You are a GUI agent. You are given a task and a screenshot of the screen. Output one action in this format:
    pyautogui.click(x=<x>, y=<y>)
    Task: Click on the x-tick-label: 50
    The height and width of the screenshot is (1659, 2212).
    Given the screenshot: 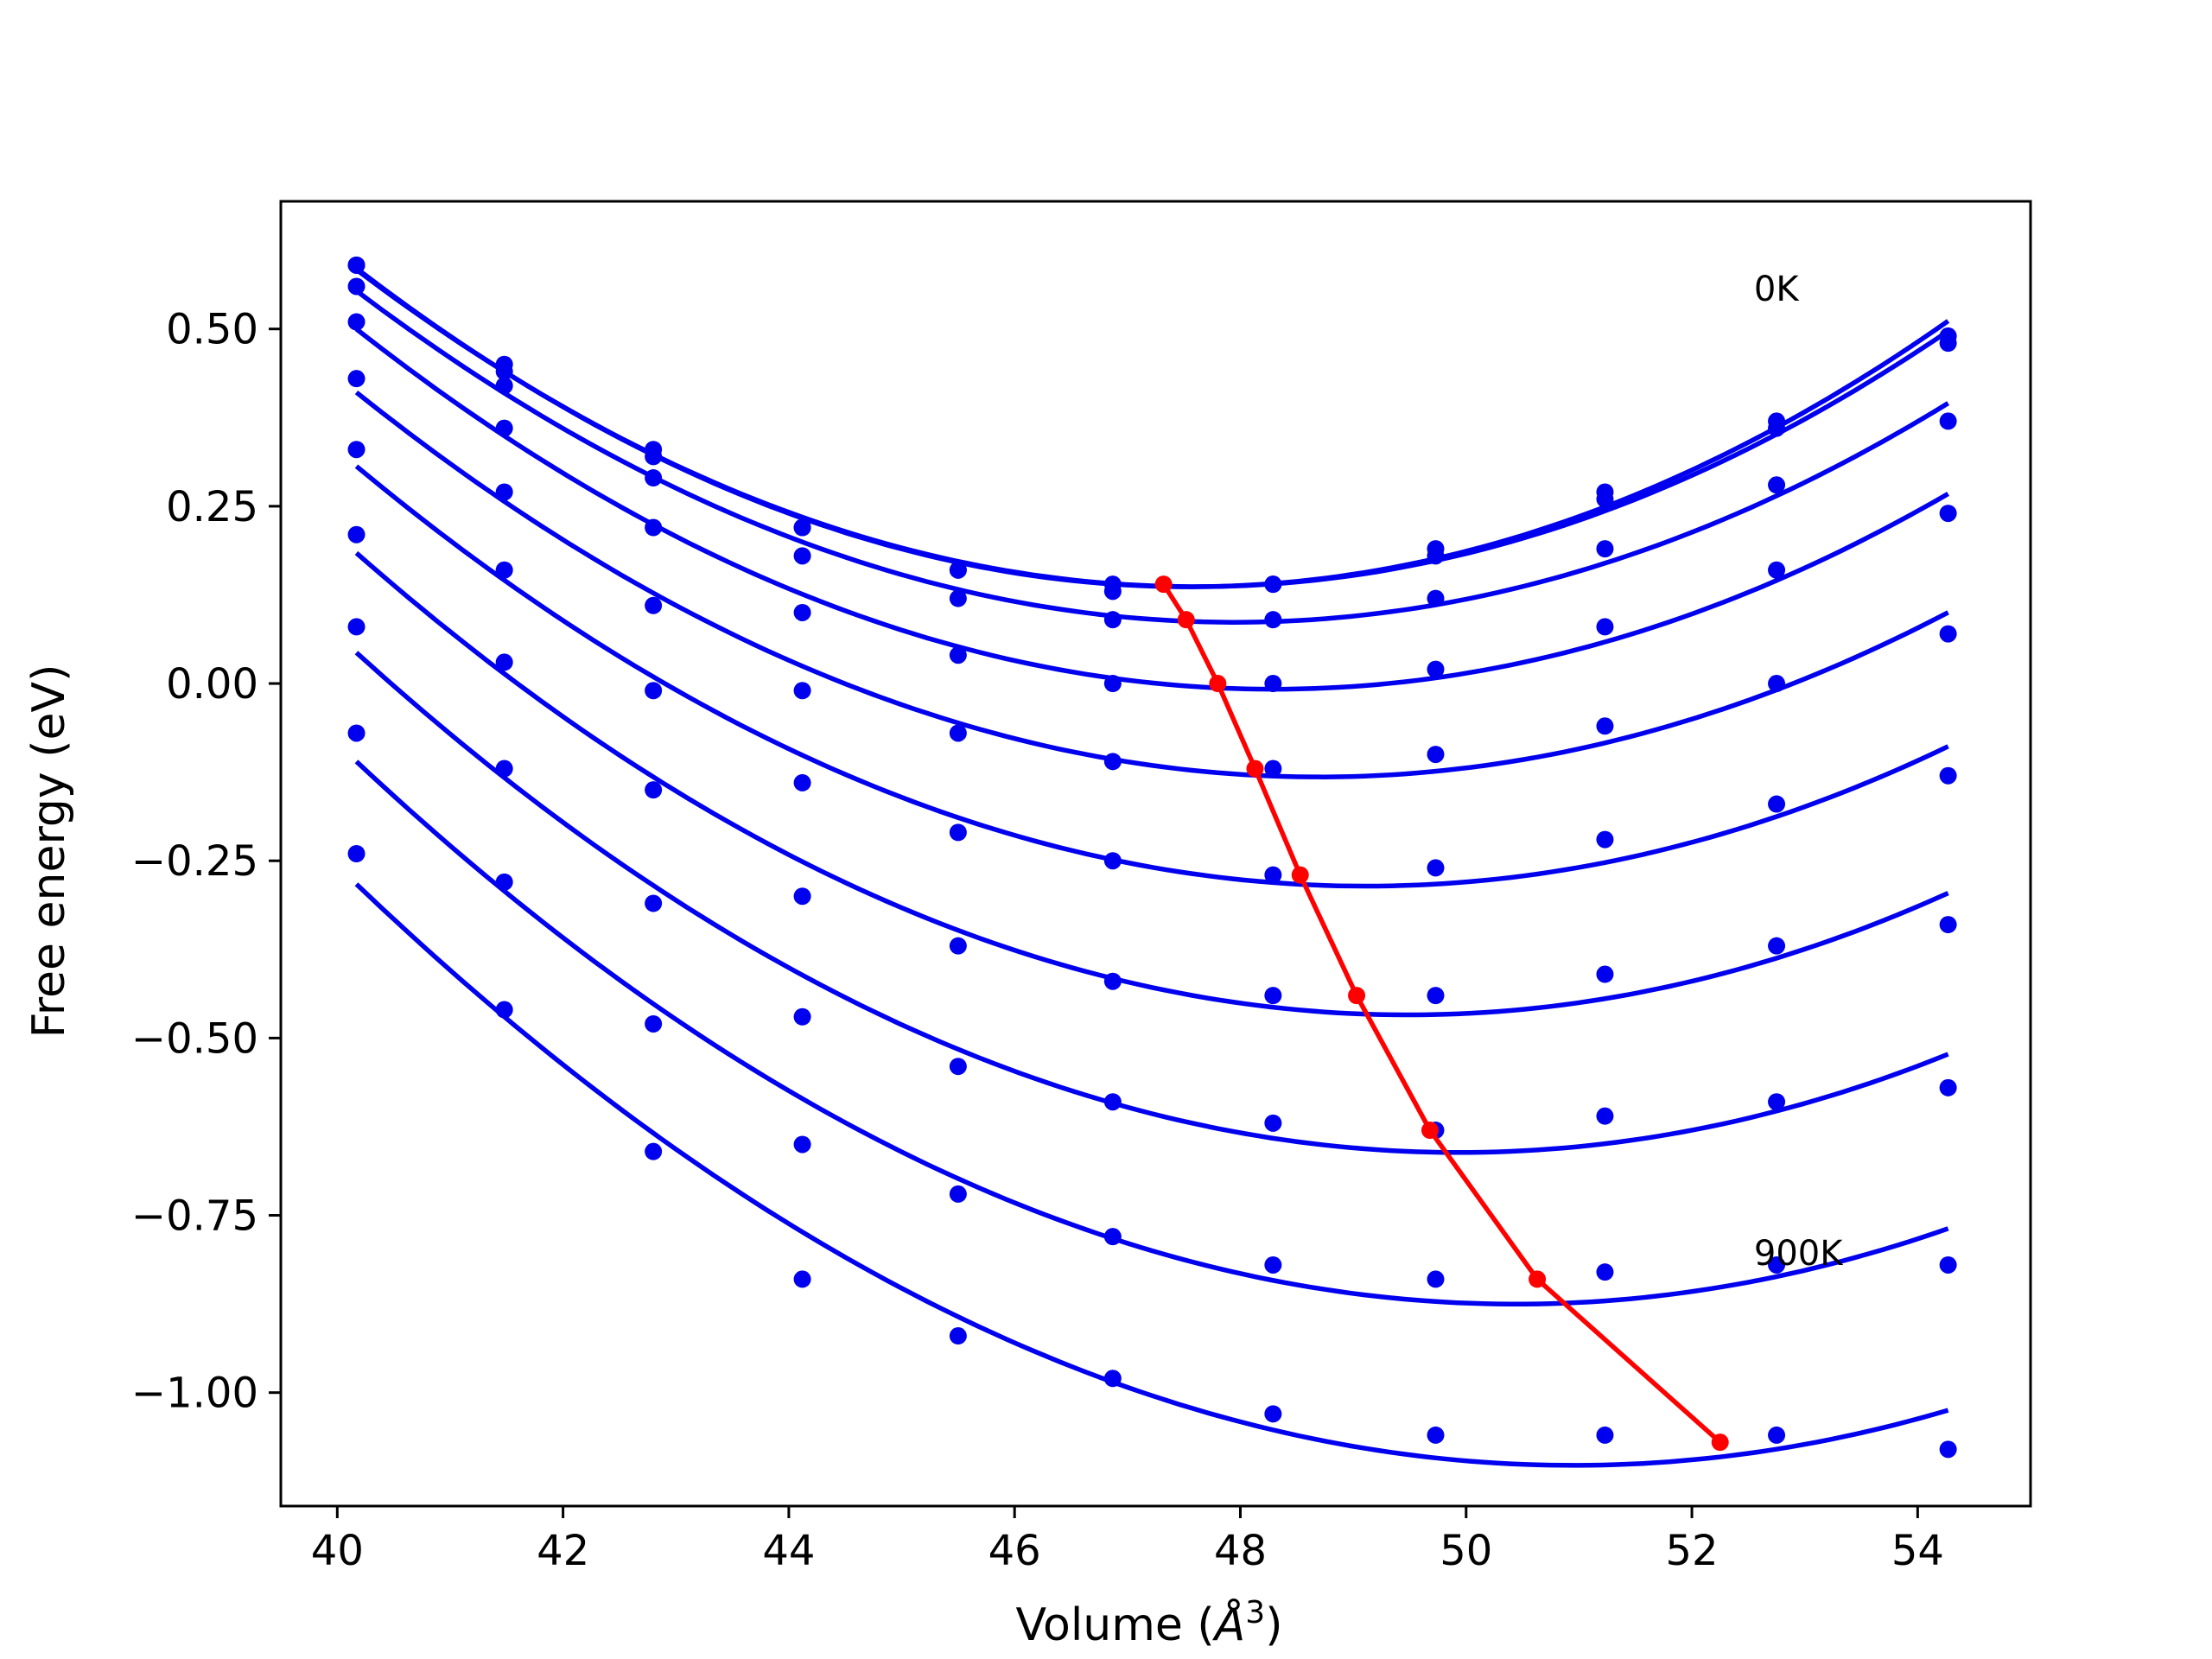 What is the action you would take?
    pyautogui.click(x=1466, y=1551)
    